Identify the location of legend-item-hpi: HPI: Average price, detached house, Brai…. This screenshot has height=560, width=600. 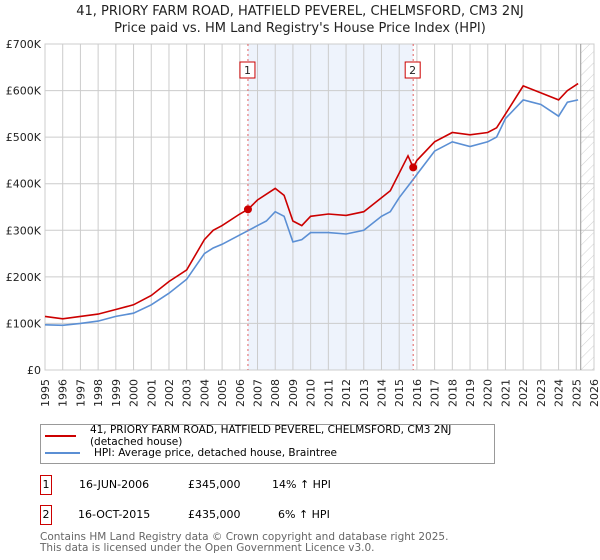
(189, 453).